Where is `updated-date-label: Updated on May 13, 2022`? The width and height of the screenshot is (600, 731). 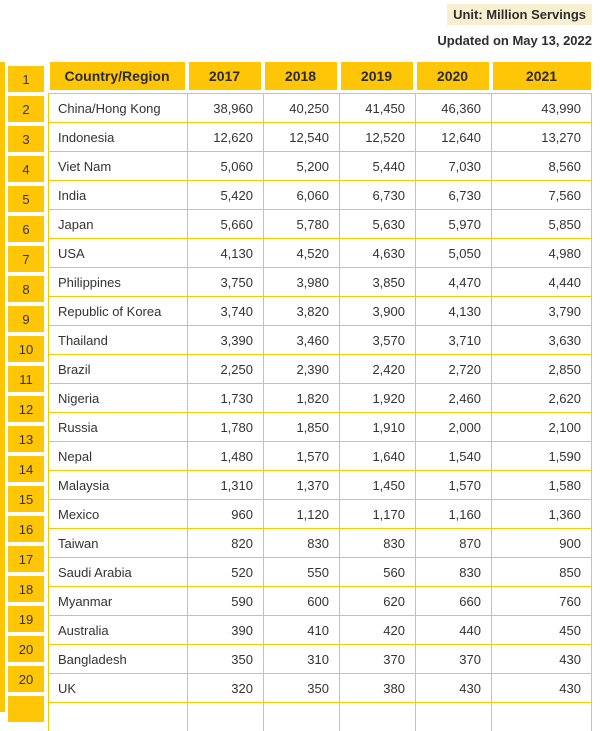 updated-date-label: Updated on May 13, 2022 is located at coordinates (514, 40).